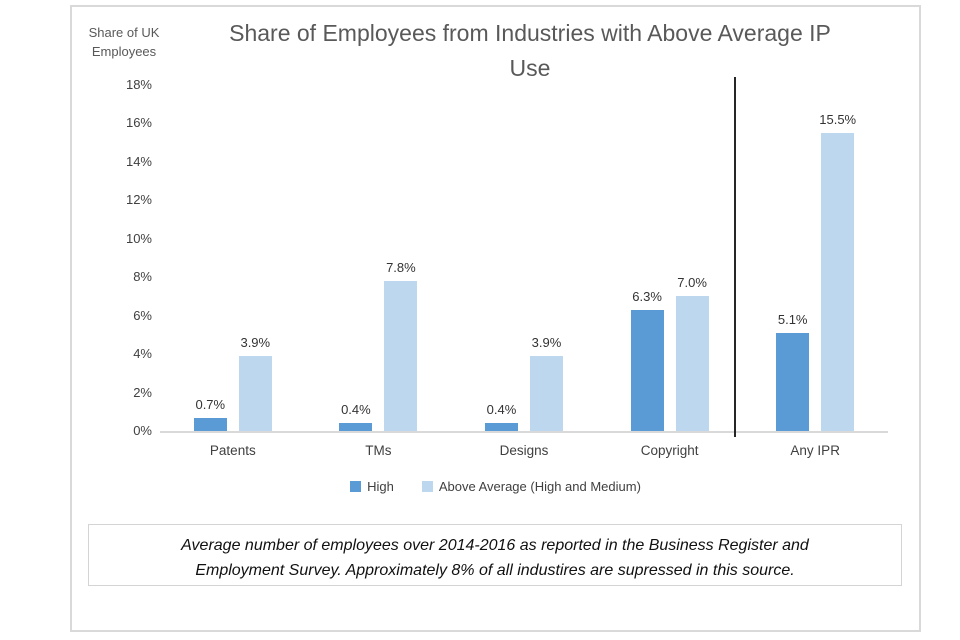 The height and width of the screenshot is (640, 960). I want to click on legend-item-above-average: Above Average (High and Medium), so click(531, 486).